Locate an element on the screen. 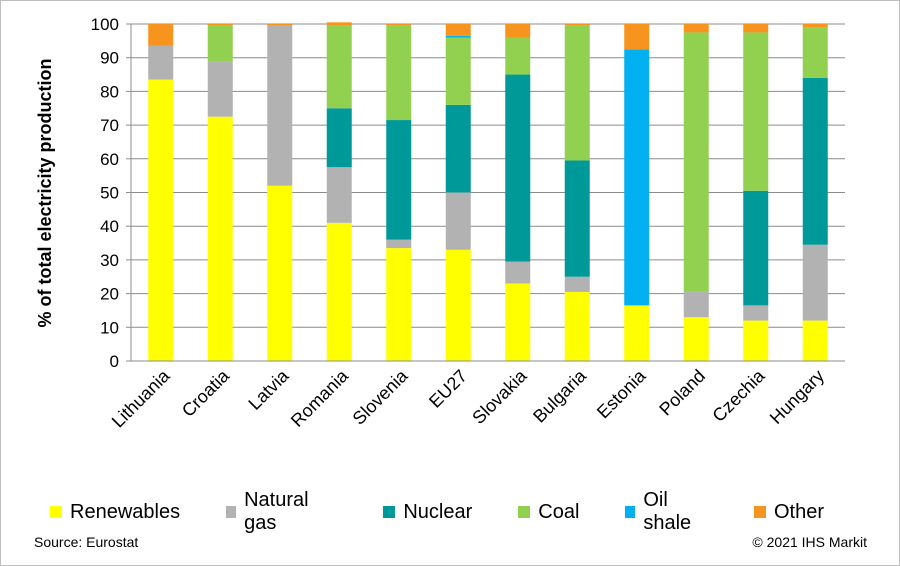 The width and height of the screenshot is (900, 566). legend-label: Nuclear is located at coordinates (438, 511).